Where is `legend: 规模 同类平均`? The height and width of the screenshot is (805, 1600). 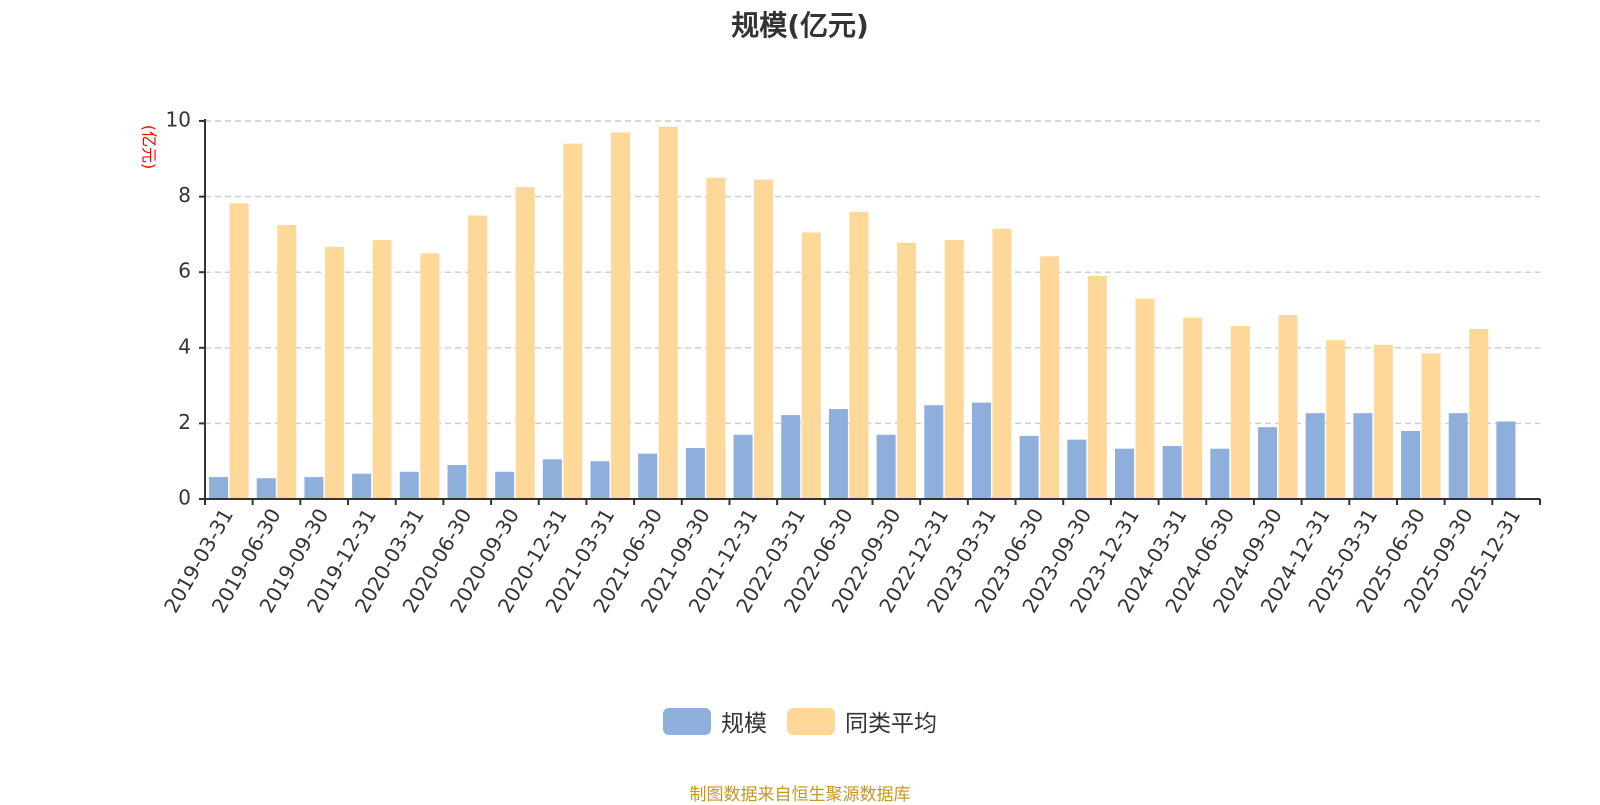
legend: 规模 同类平均 is located at coordinates (800, 721).